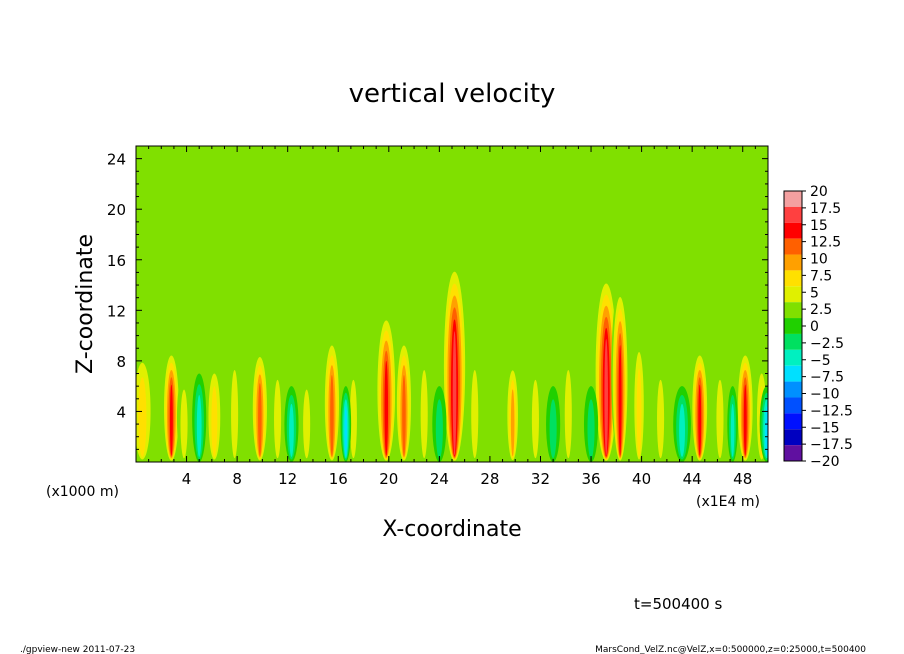 Image resolution: width=904 pixels, height=654 pixels. I want to click on footer-left: ./gpview-new 2011-07-23, so click(77, 649).